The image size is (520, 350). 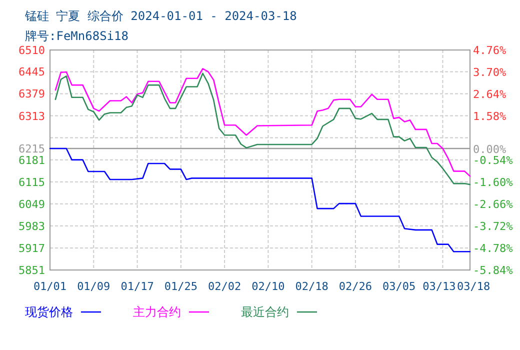 I want to click on y2-tick-label: -2.66%, so click(x=493, y=204).